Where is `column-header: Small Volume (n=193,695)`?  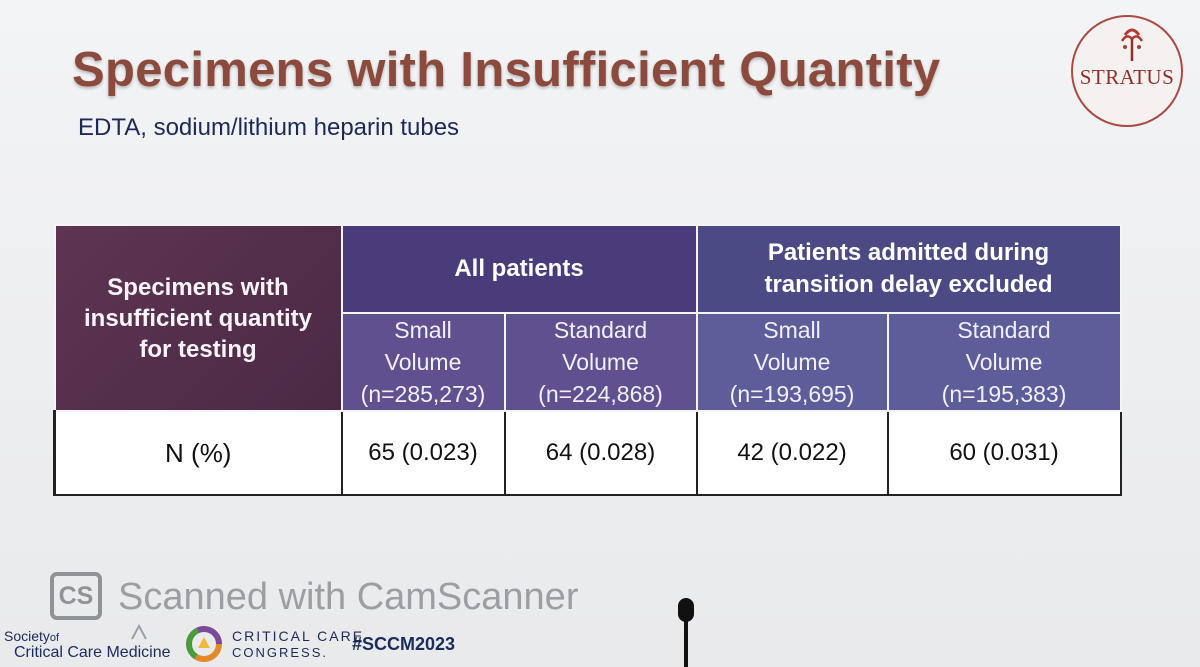
column-header: Small Volume (n=193,695) is located at coordinates (792, 362).